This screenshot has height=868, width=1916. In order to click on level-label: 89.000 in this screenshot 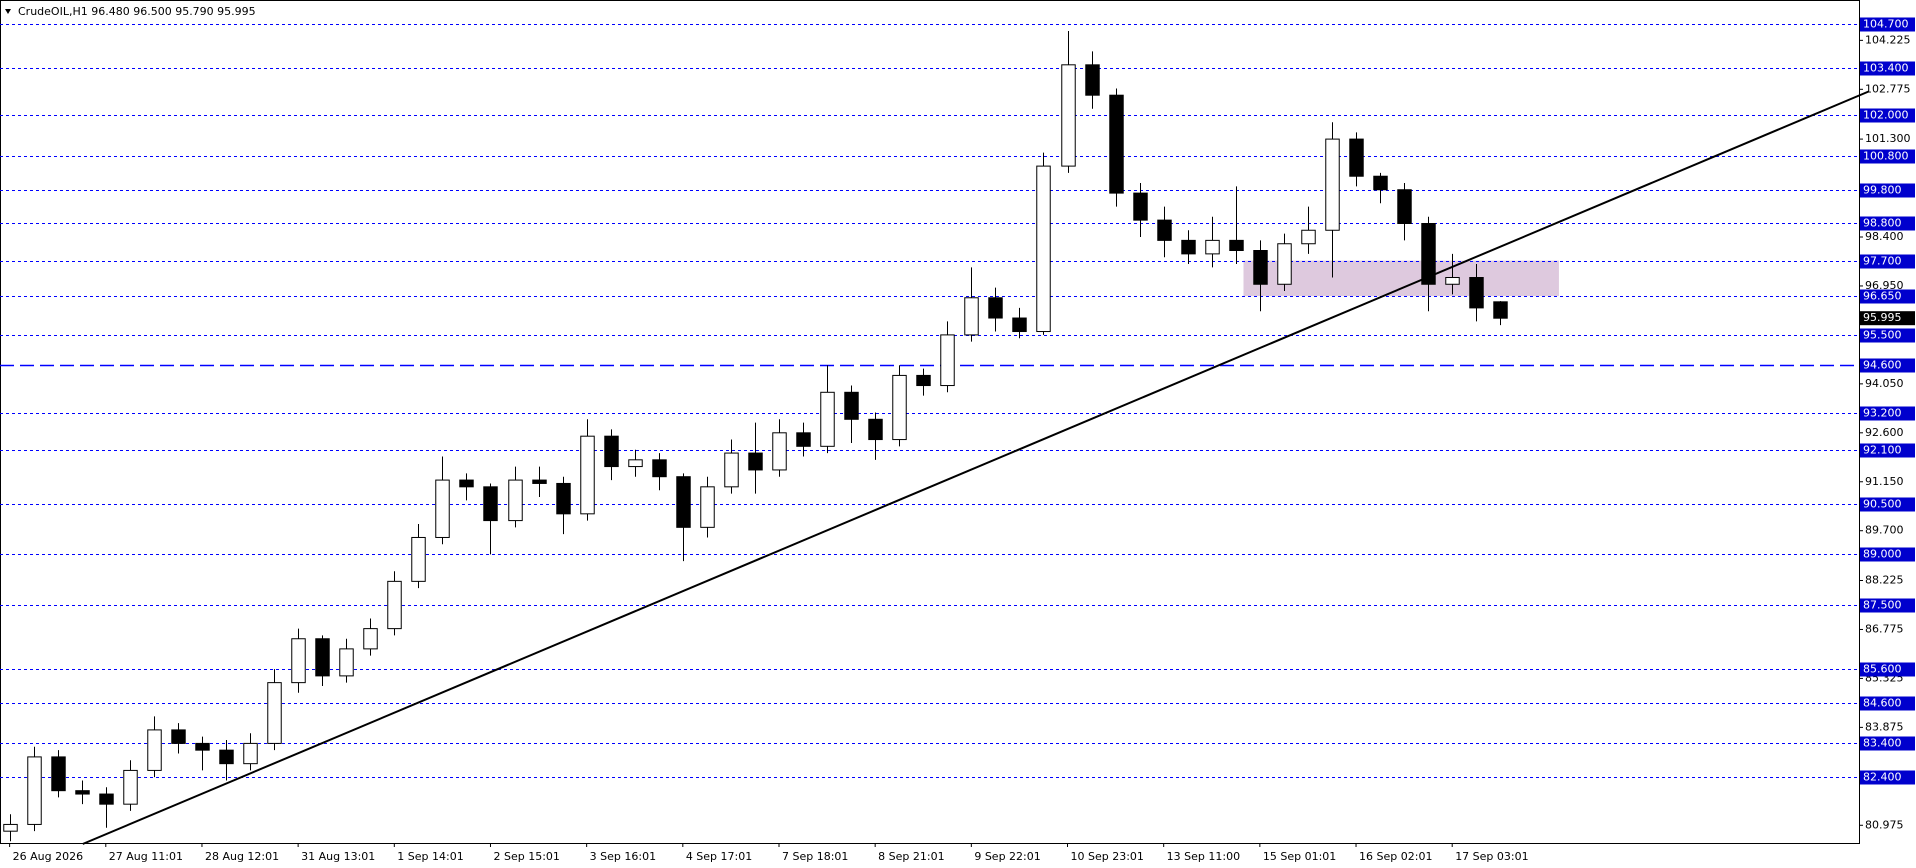, I will do `click(1882, 554)`.